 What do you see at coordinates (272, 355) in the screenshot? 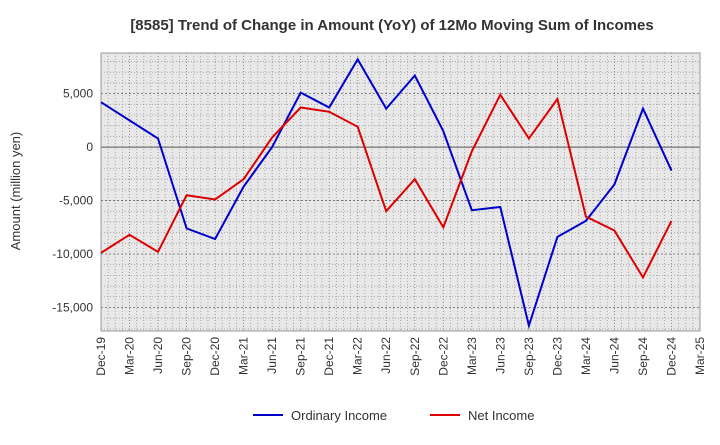
I see `x-tick-label: Jun-21` at bounding box center [272, 355].